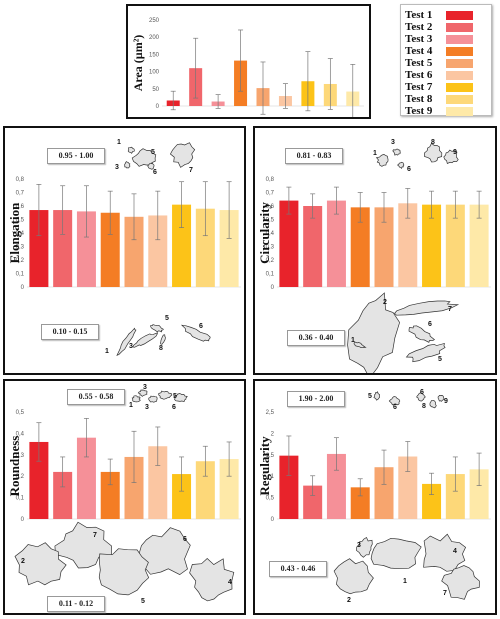  I want to click on y-tick-label: 250, so click(154, 21).